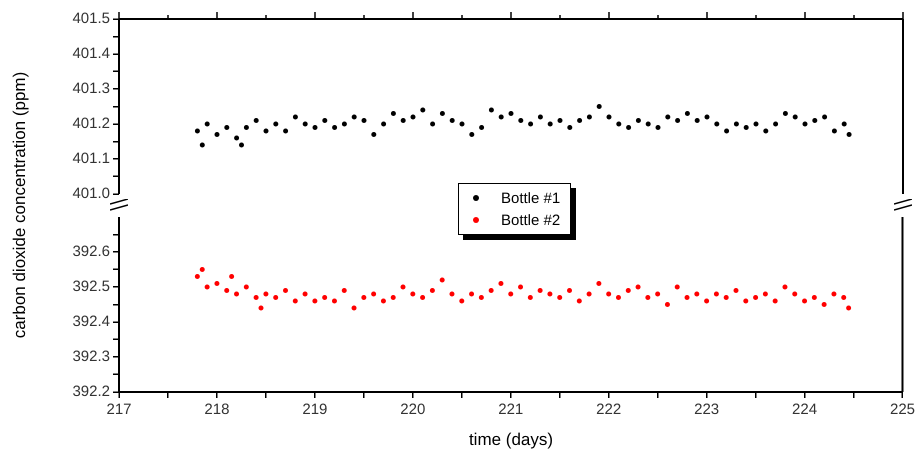 Image resolution: width=918 pixels, height=463 pixels. I want to click on x-tick-label: 220, so click(413, 409).